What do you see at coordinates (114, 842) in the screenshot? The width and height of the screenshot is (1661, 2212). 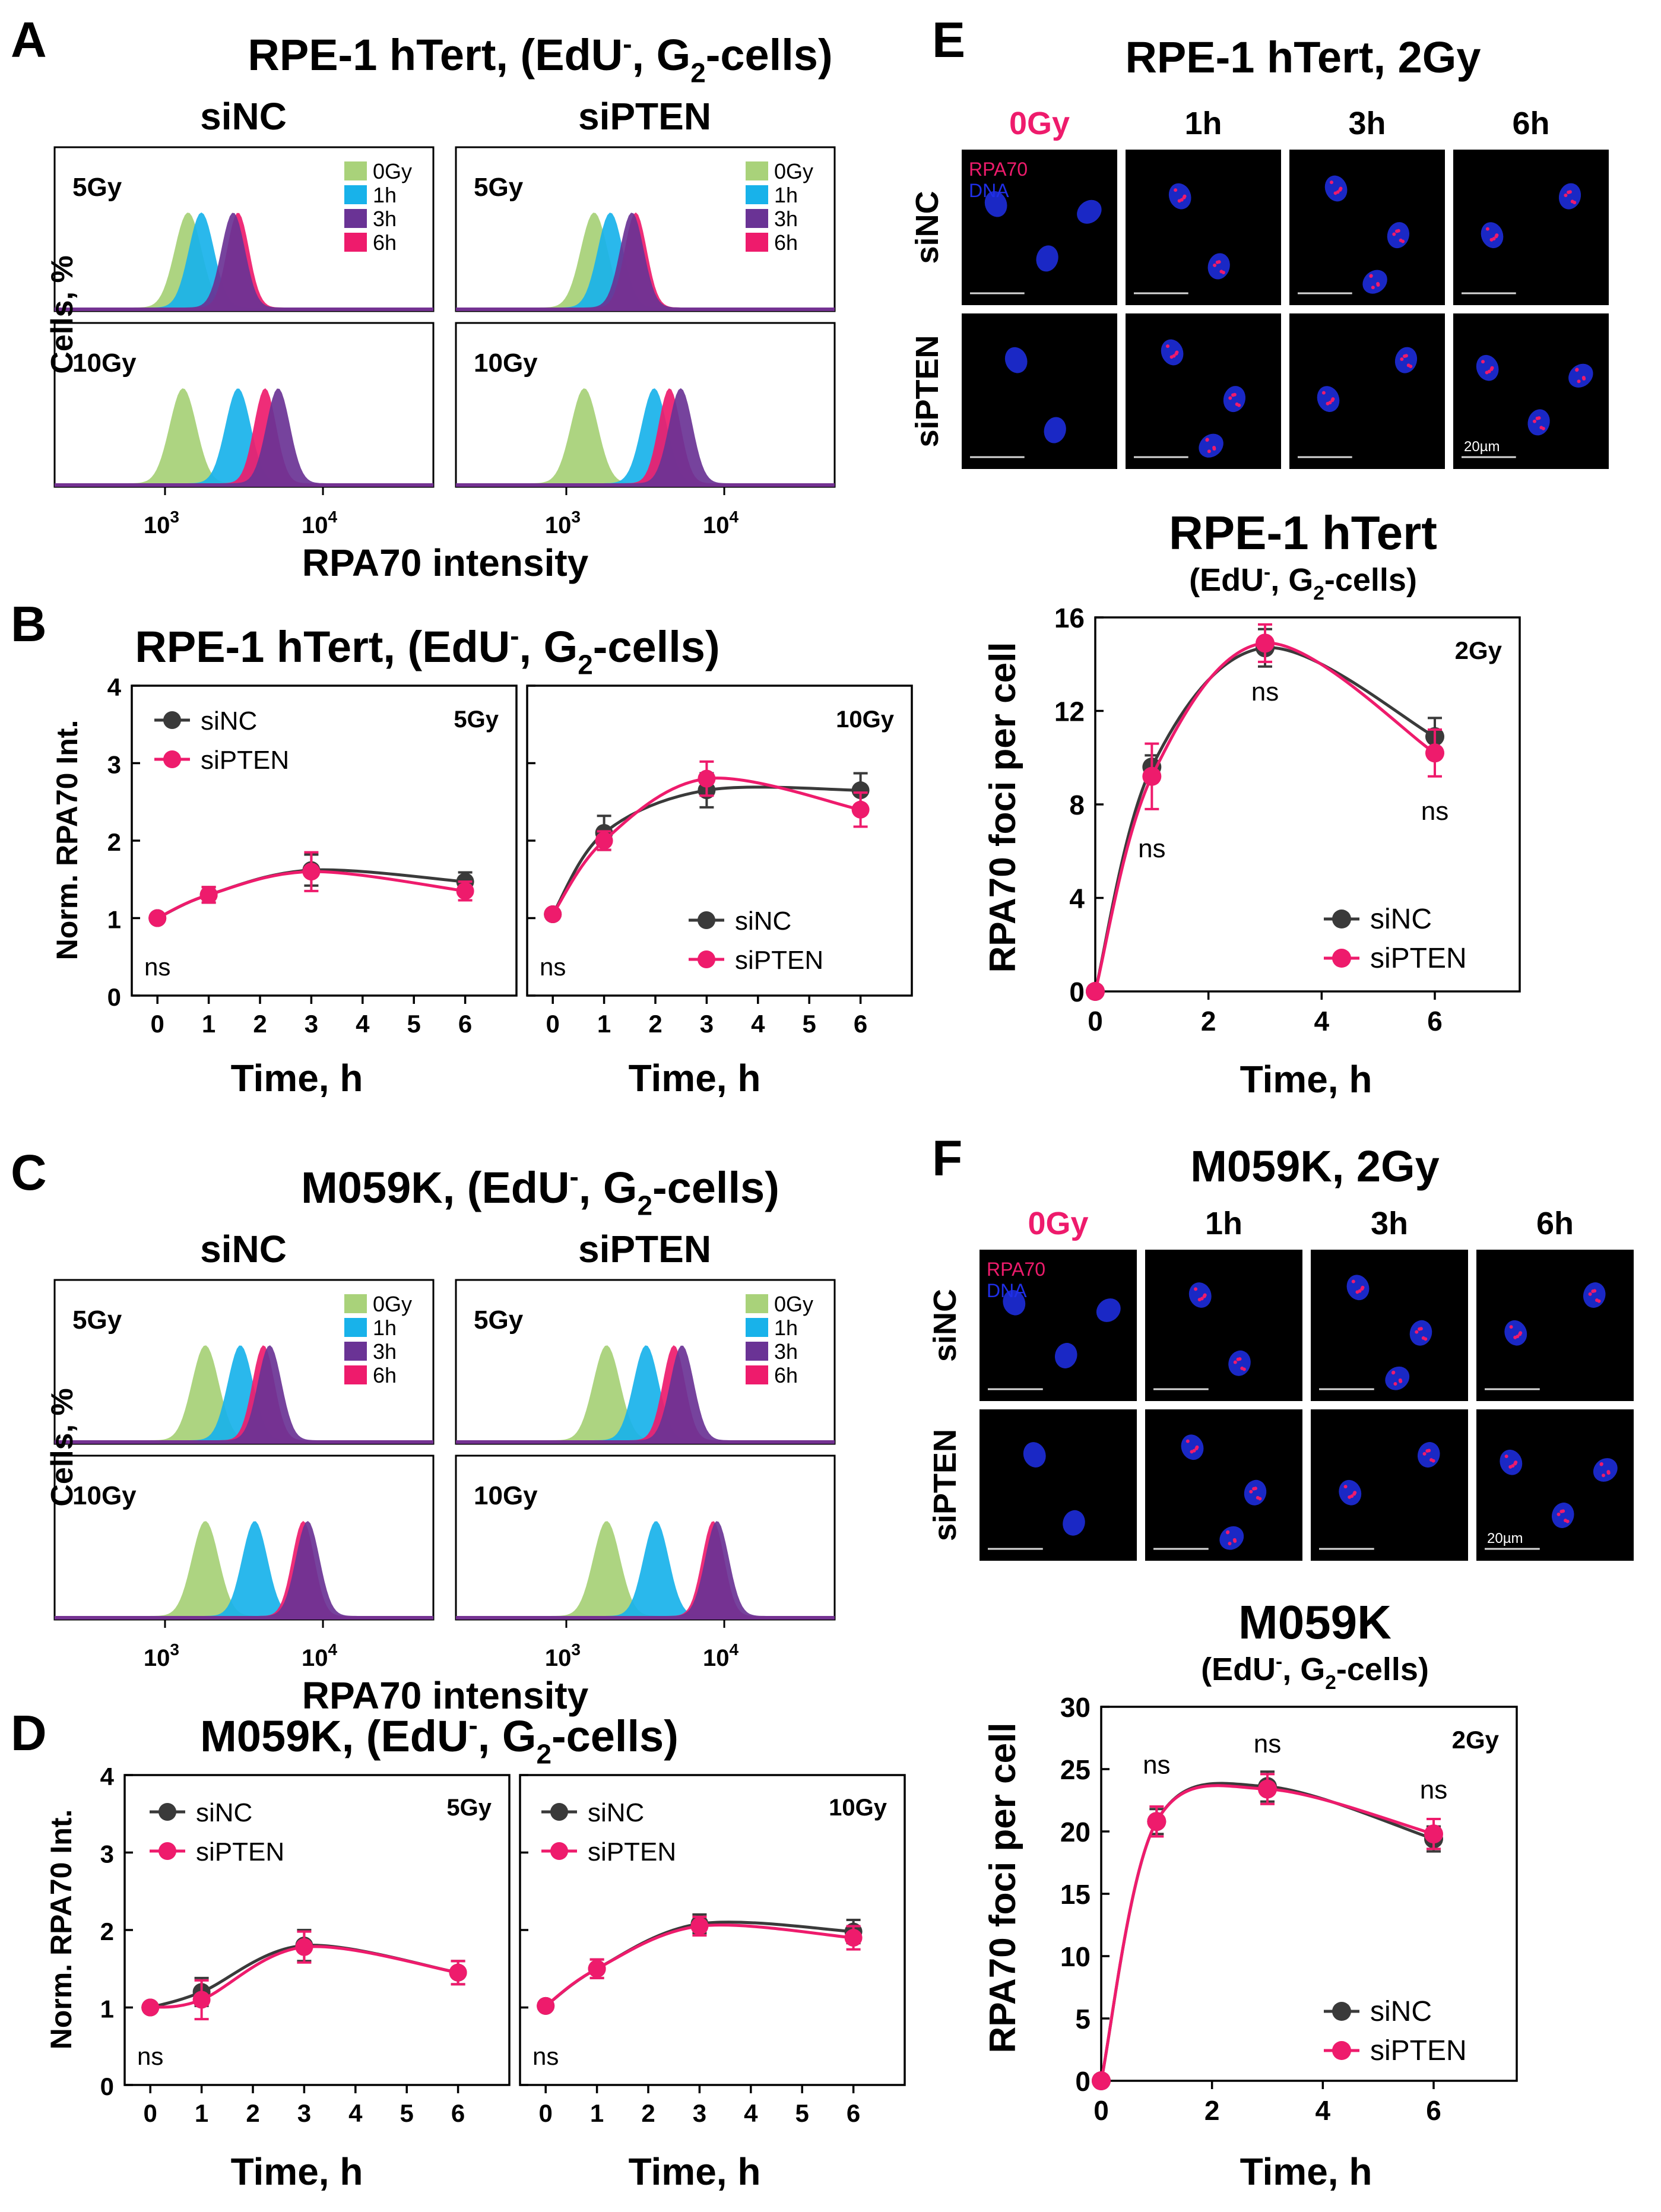 I see `y-tick-label: 2` at bounding box center [114, 842].